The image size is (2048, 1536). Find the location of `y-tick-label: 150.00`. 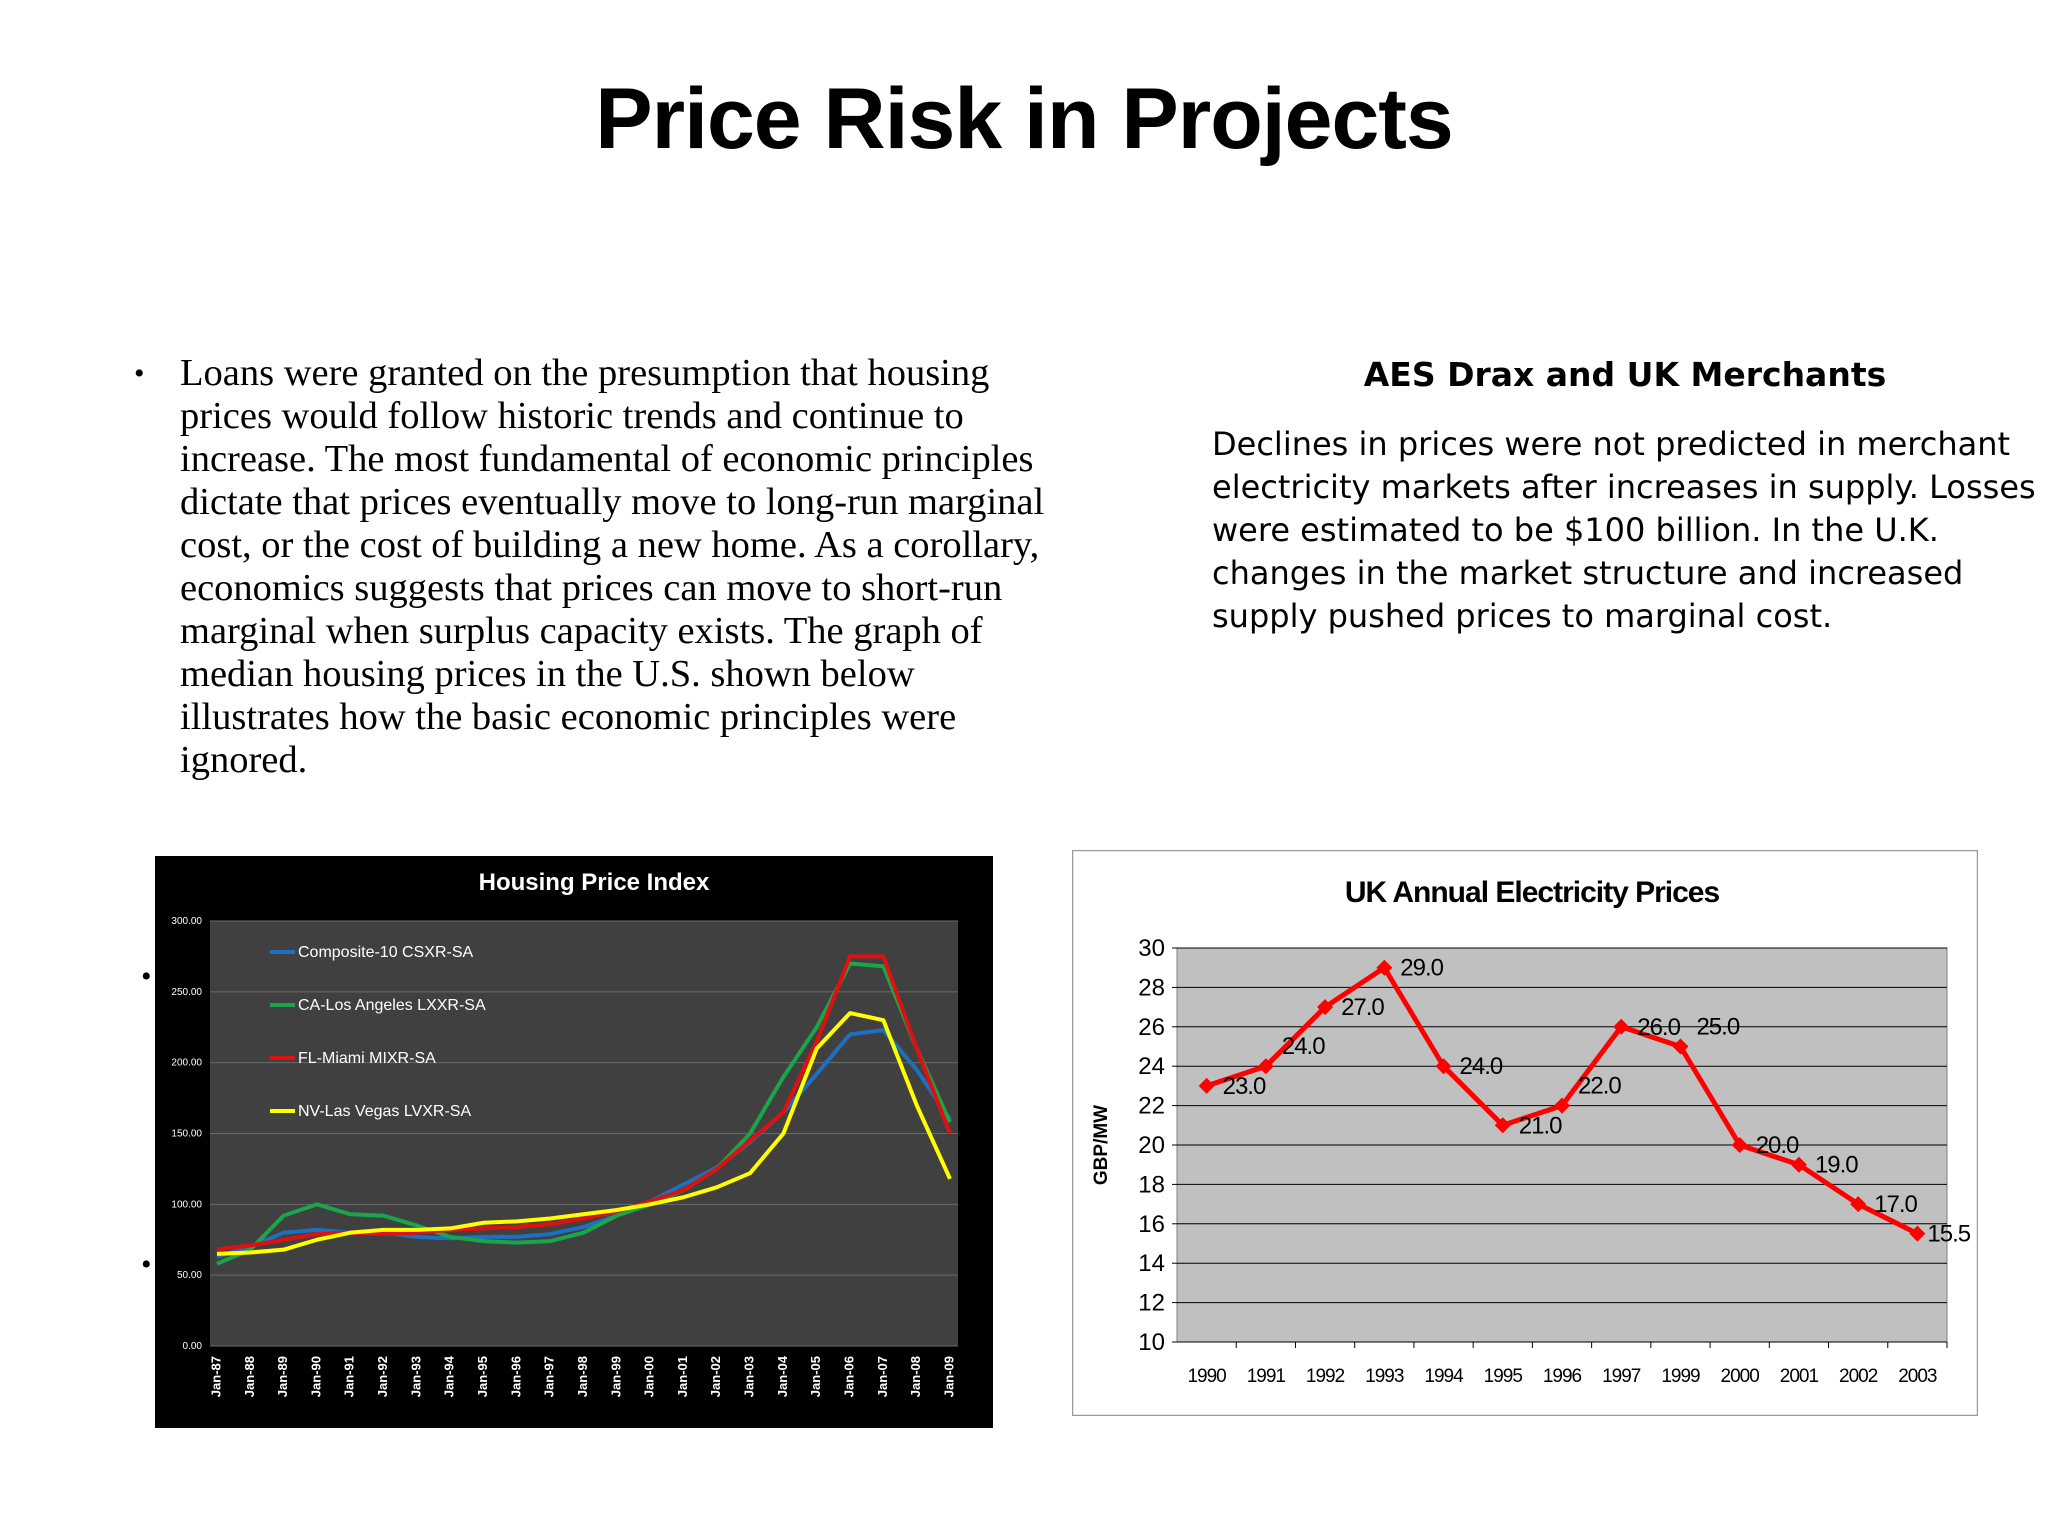

y-tick-label: 150.00 is located at coordinates (186, 1134).